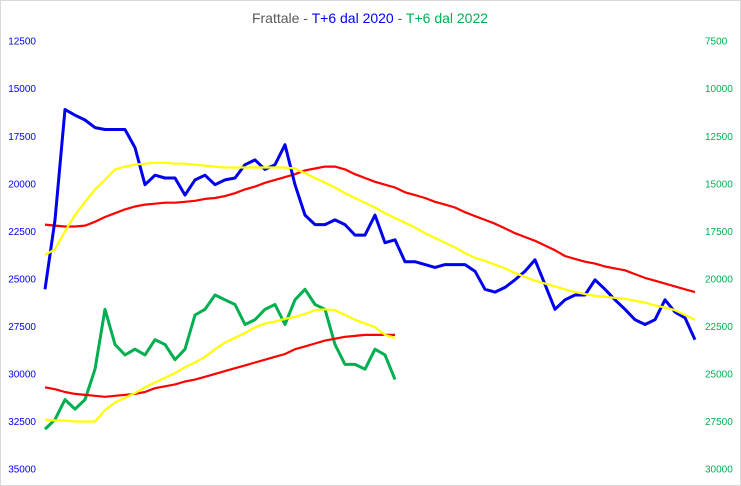 Image resolution: width=741 pixels, height=486 pixels. I want to click on title-part: Frattale -, so click(282, 18).